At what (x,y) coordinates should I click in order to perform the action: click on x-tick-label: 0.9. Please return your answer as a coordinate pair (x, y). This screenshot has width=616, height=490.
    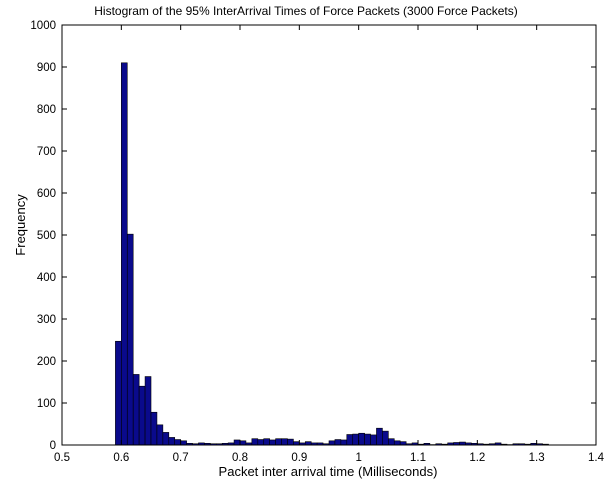
    Looking at the image, I should click on (299, 458).